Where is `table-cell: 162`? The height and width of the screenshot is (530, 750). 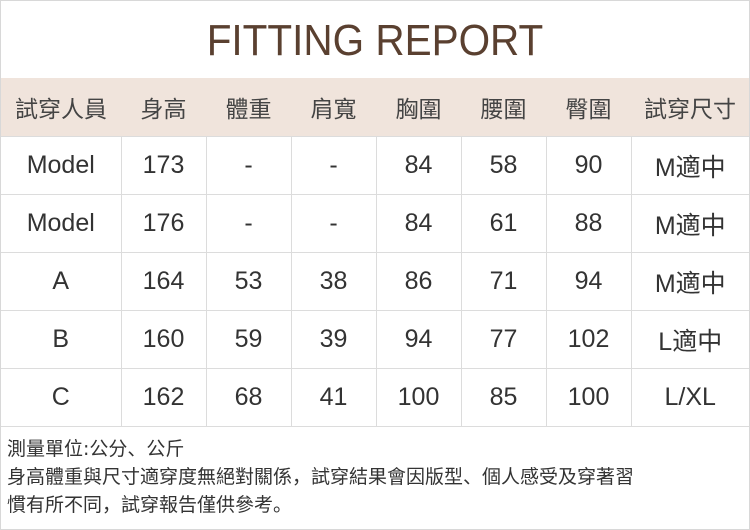 table-cell: 162 is located at coordinates (163, 397).